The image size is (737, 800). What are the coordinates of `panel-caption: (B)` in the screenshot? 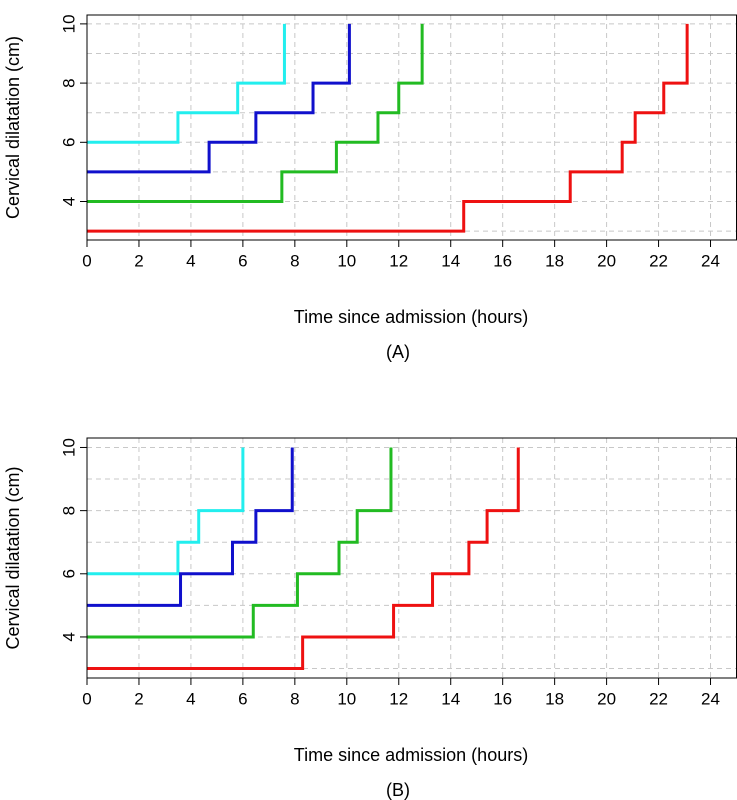 It's located at (398, 790).